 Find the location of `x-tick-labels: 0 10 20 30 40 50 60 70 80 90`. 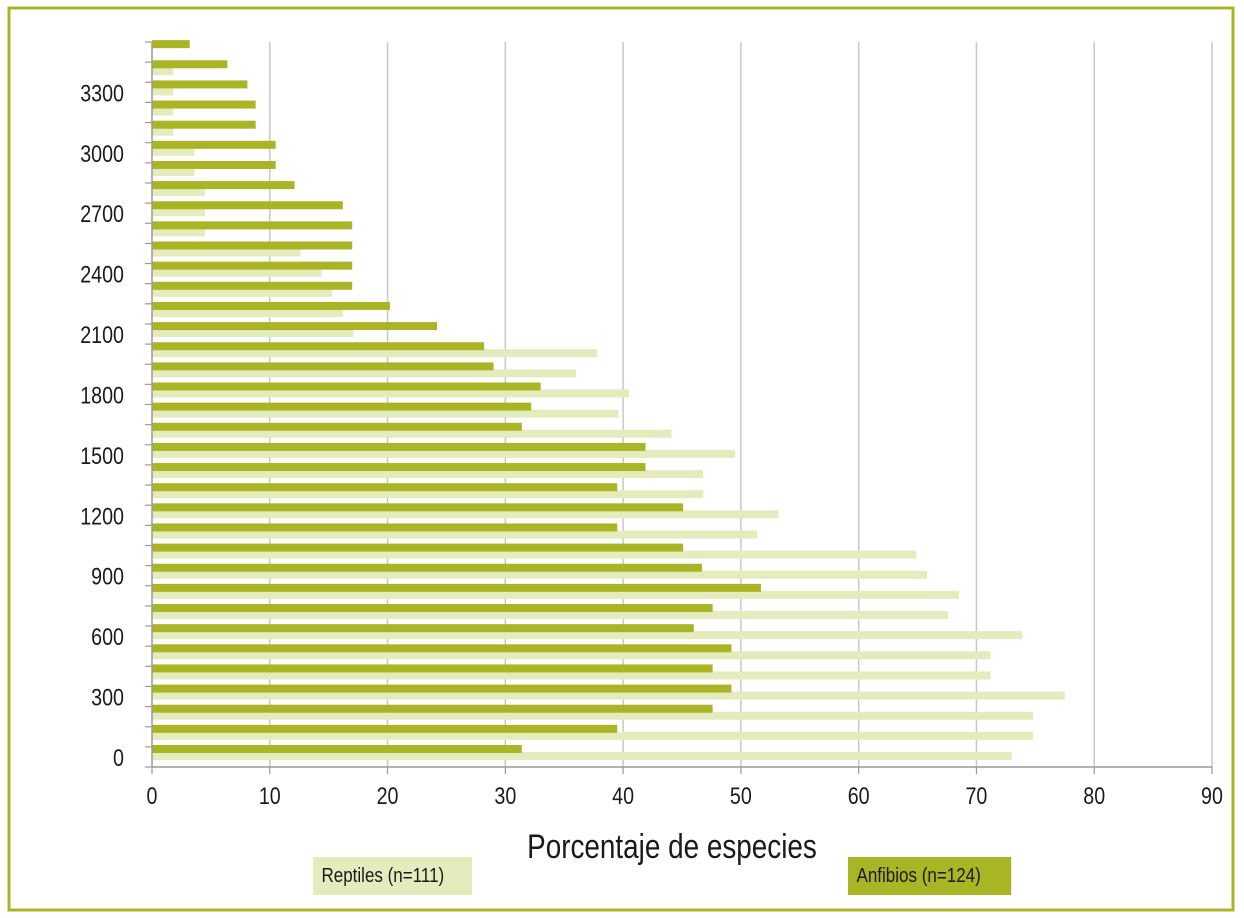

x-tick-labels: 0 10 20 30 40 50 60 70 80 90 is located at coordinates (685, 795).